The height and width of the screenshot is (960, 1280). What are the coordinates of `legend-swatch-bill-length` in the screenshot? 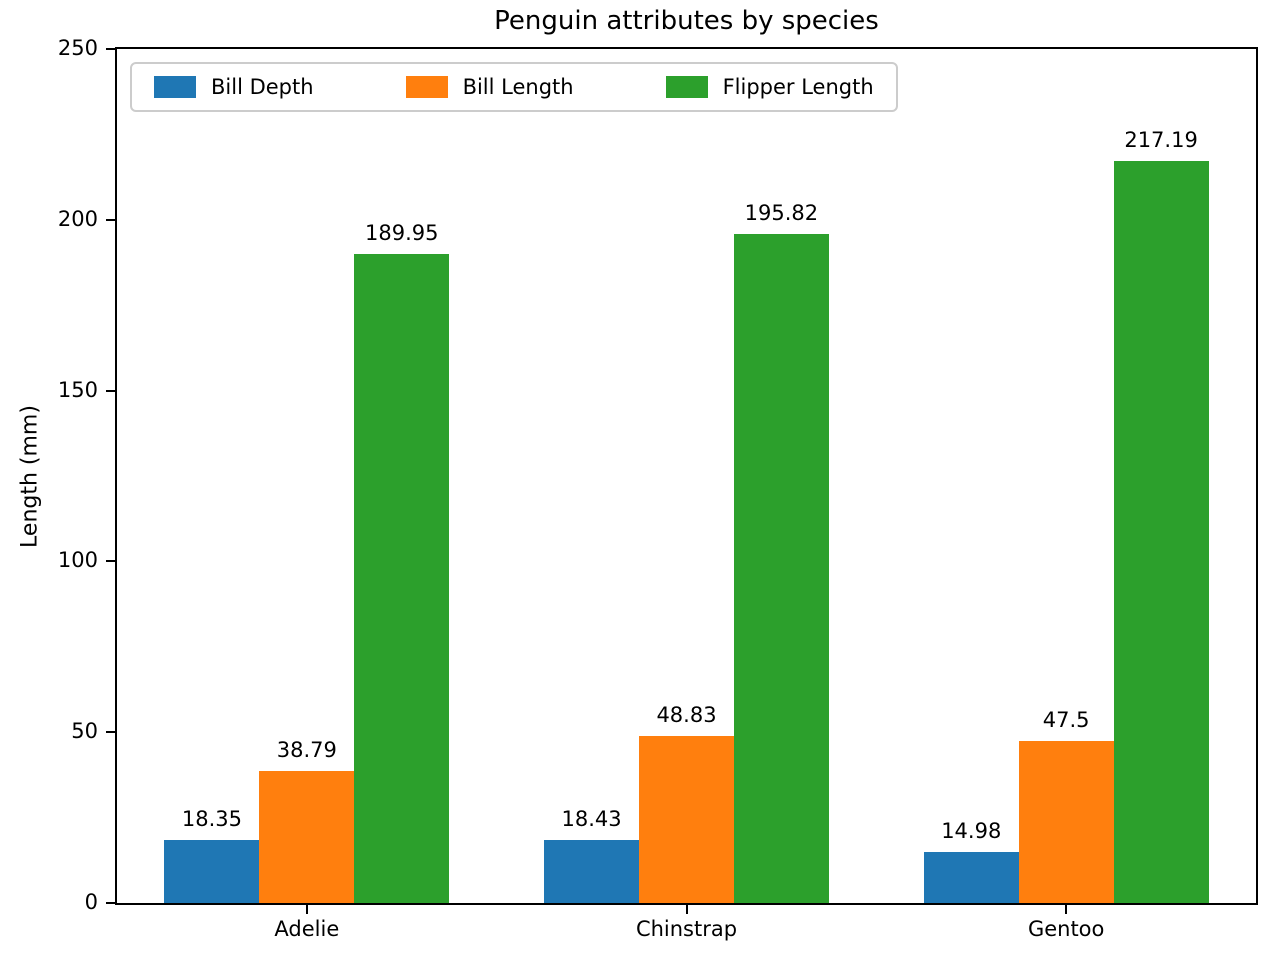 It's located at (426, 87).